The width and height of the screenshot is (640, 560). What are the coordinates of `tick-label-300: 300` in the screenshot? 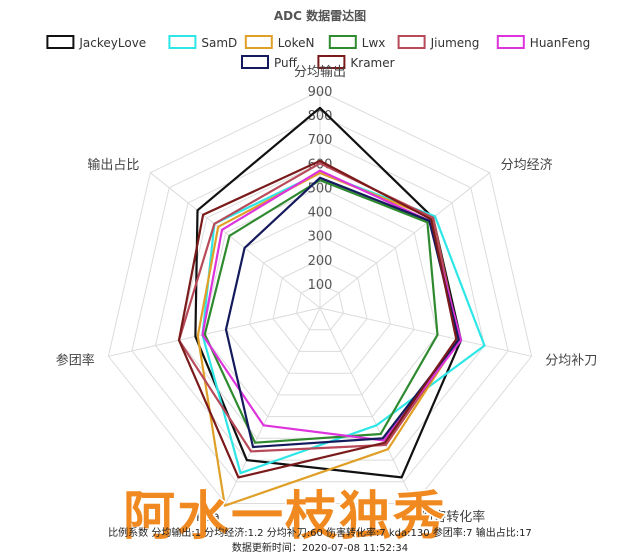 It's located at (320, 237).